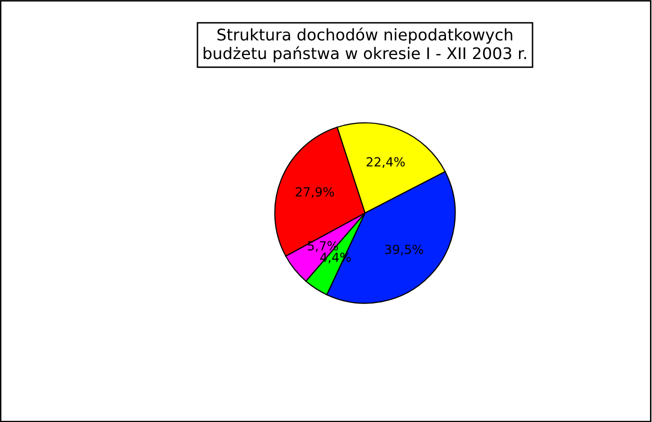 This screenshot has height=422, width=652. I want to click on data-label: 39,5%, so click(404, 250).